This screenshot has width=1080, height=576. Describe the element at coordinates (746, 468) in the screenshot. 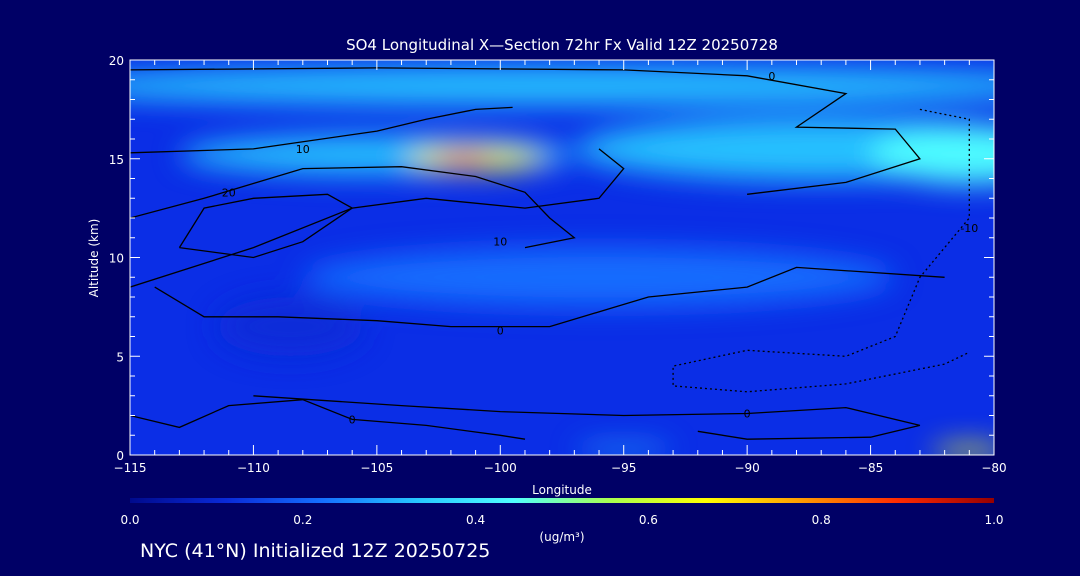

I see `x-tick-label: −90` at that location.